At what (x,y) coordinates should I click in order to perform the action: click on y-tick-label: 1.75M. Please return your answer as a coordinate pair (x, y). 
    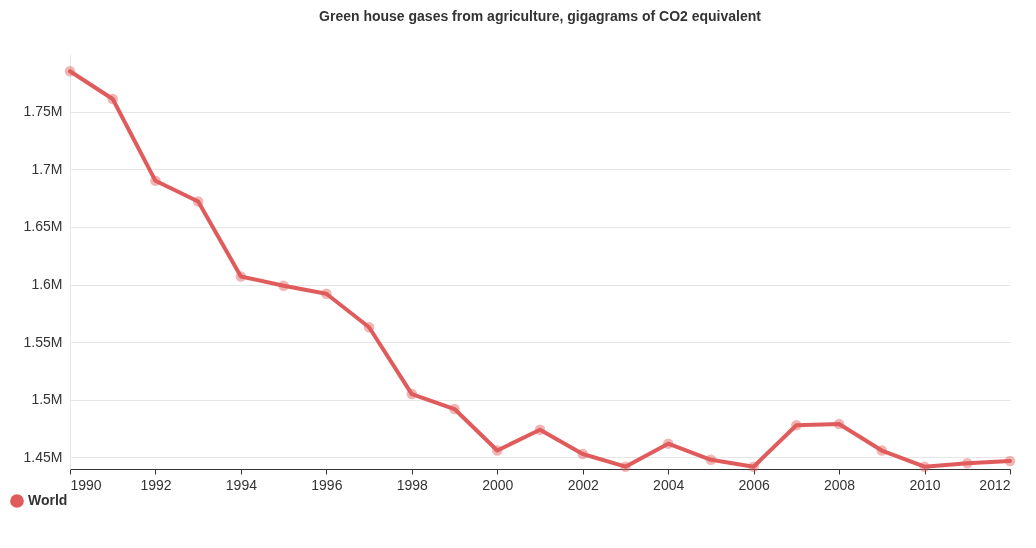
    Looking at the image, I should click on (43, 111).